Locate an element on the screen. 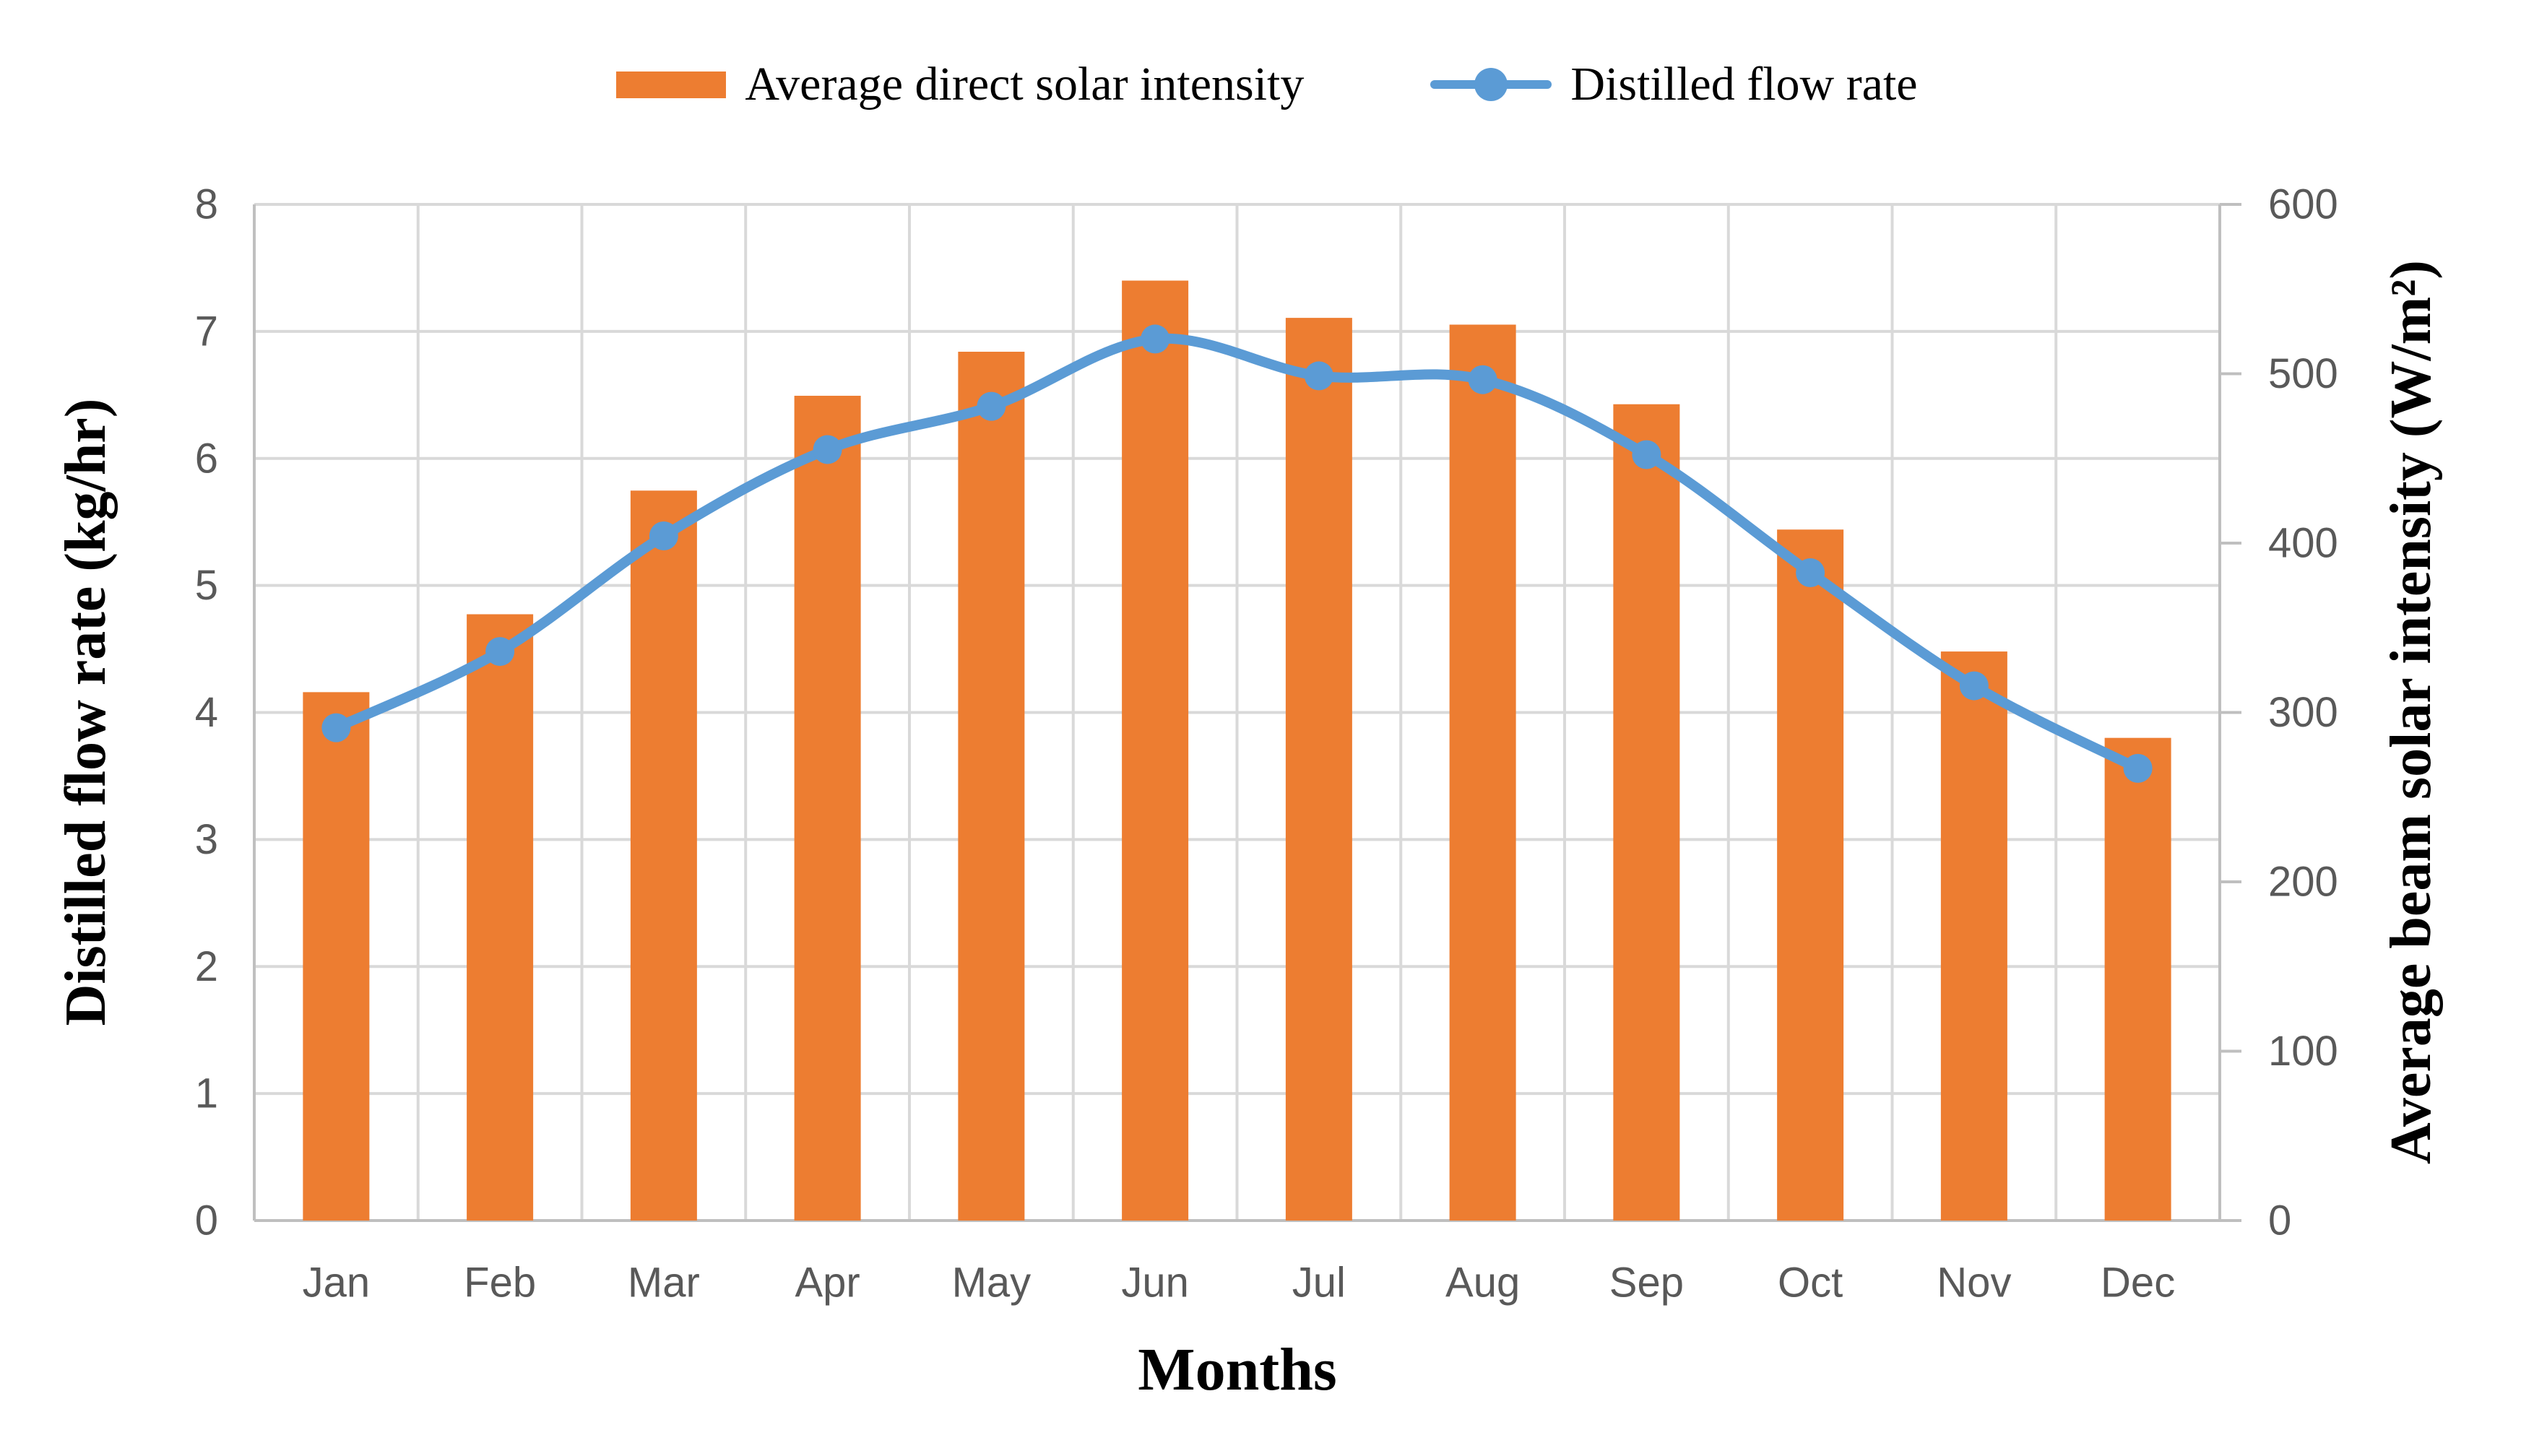 This screenshot has width=2534, height=1456. x-tick-label-aug: Aug is located at coordinates (1482, 1283).